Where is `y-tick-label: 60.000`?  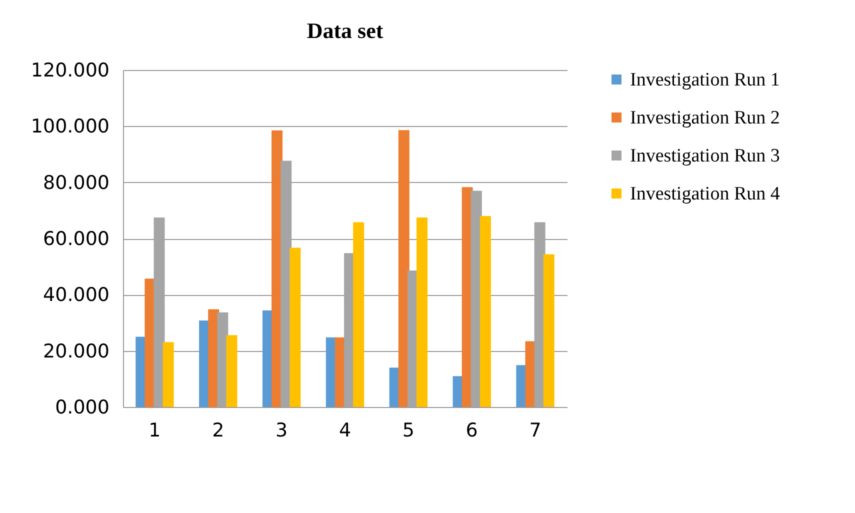 y-tick-label: 60.000 is located at coordinates (76, 239).